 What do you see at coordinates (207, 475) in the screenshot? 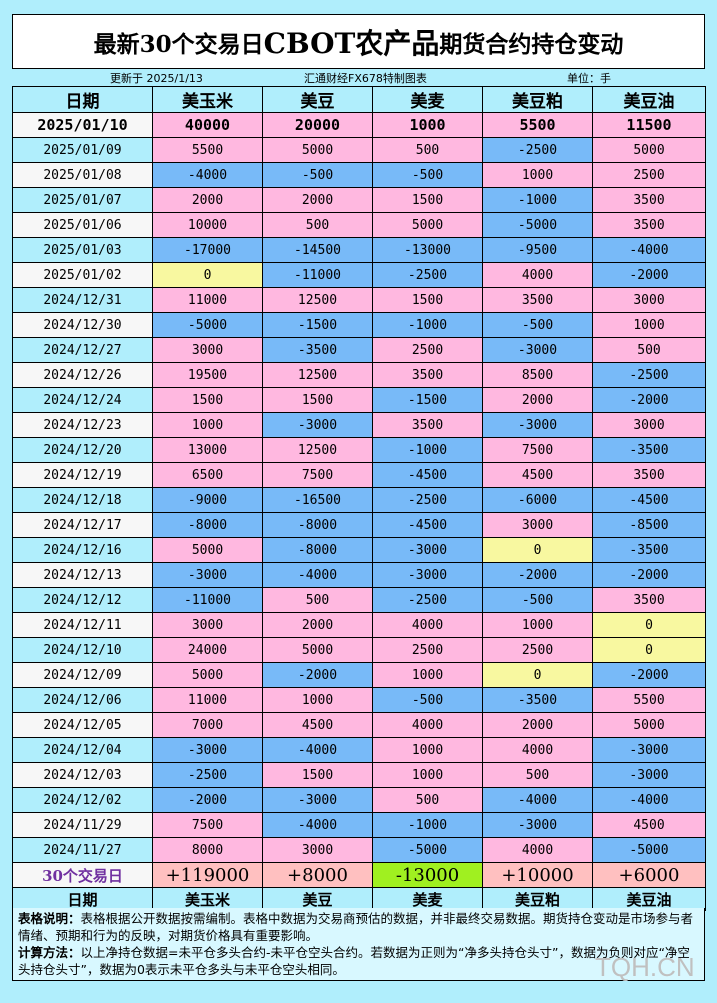
I see `value-cell: 6500` at bounding box center [207, 475].